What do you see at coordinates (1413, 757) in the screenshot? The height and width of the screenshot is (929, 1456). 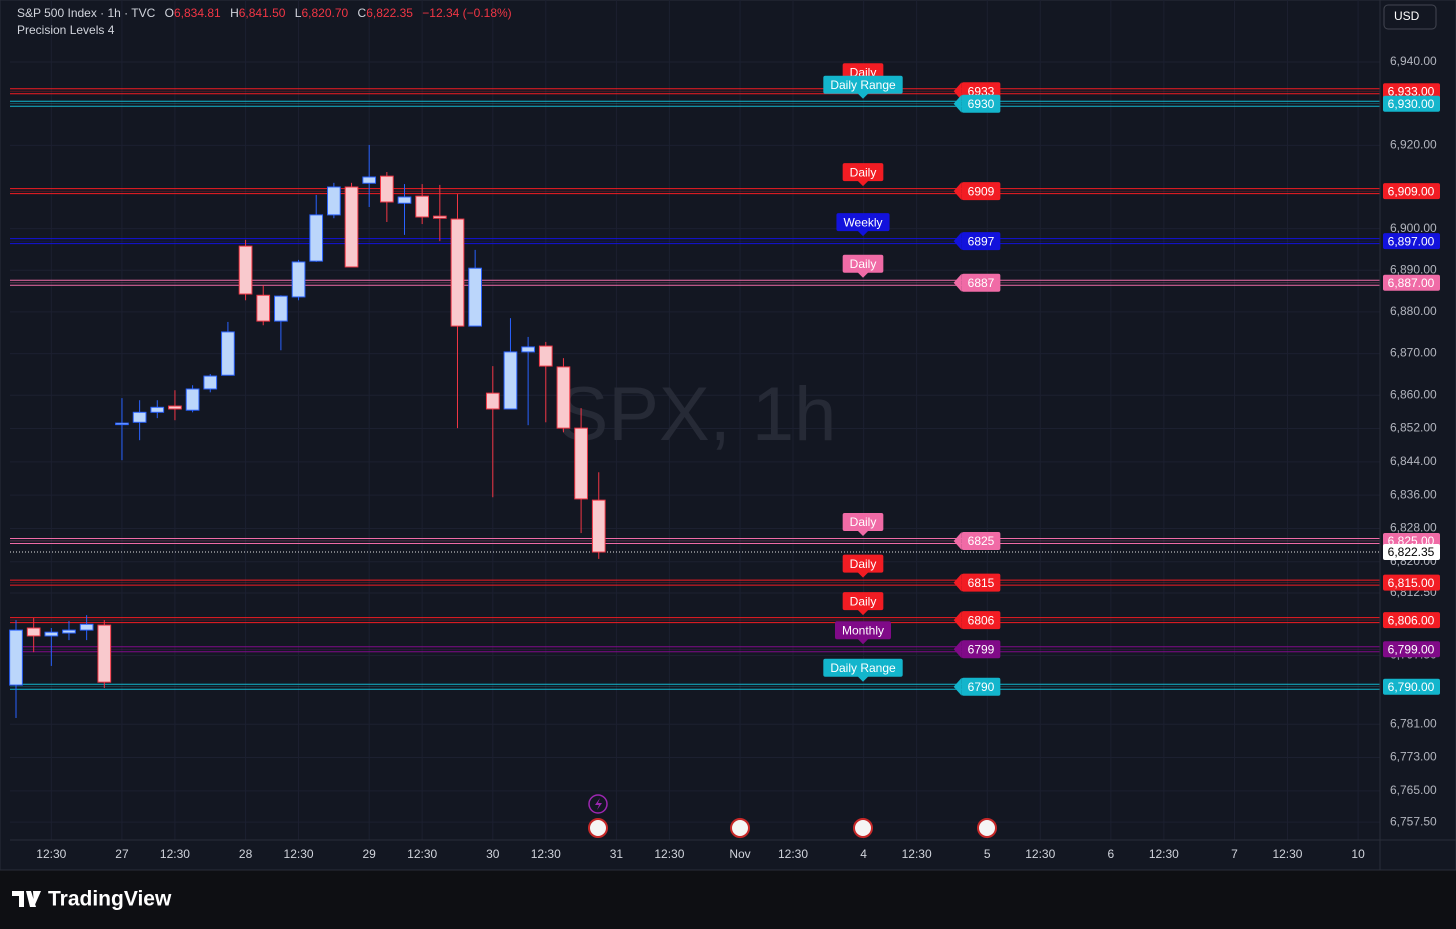 I see `y-tick-label: 6,773.00` at bounding box center [1413, 757].